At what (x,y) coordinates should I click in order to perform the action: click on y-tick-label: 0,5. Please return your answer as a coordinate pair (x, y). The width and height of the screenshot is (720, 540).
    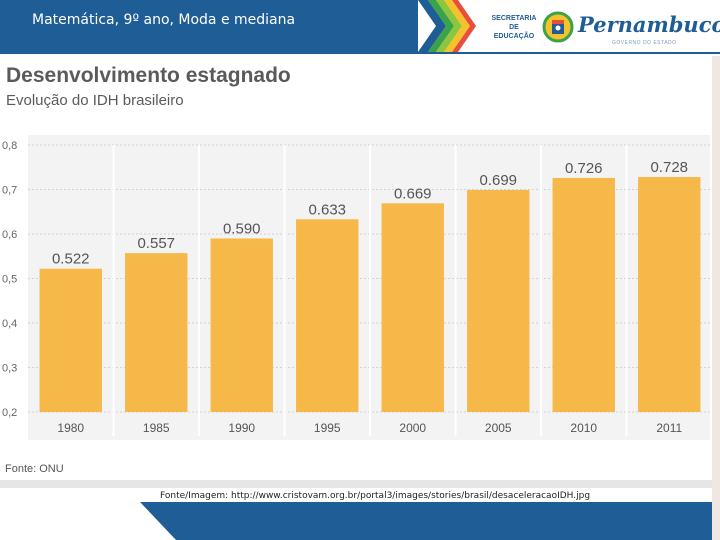
    Looking at the image, I should click on (9, 280).